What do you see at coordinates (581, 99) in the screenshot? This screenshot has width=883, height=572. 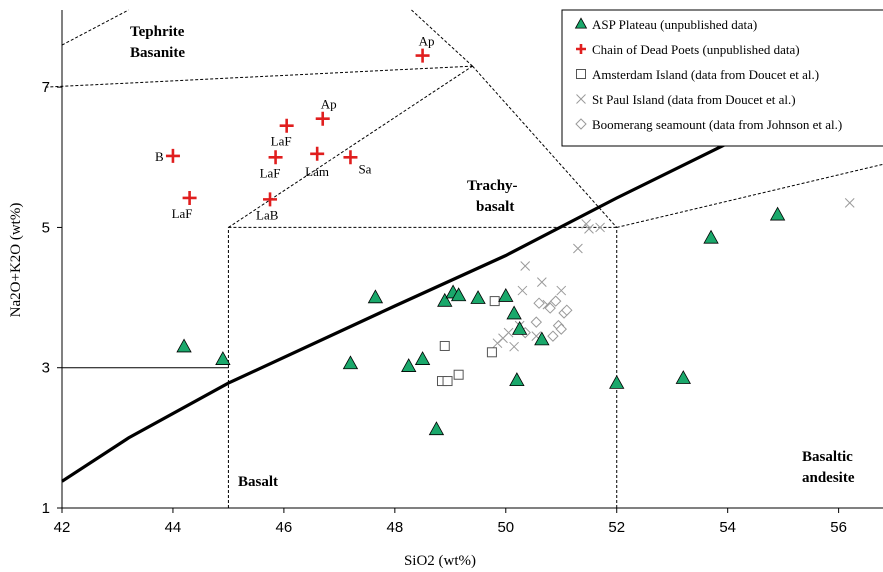 I see `legend-marker-x` at bounding box center [581, 99].